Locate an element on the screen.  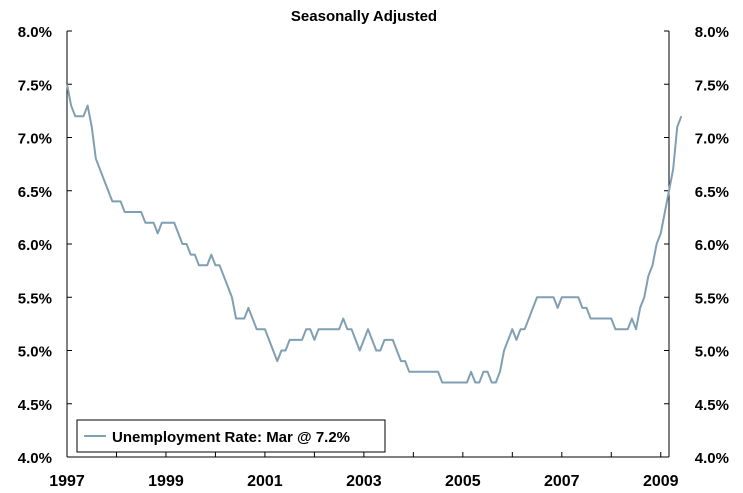
y-tick-label-right: 7.0% is located at coordinates (712, 139).